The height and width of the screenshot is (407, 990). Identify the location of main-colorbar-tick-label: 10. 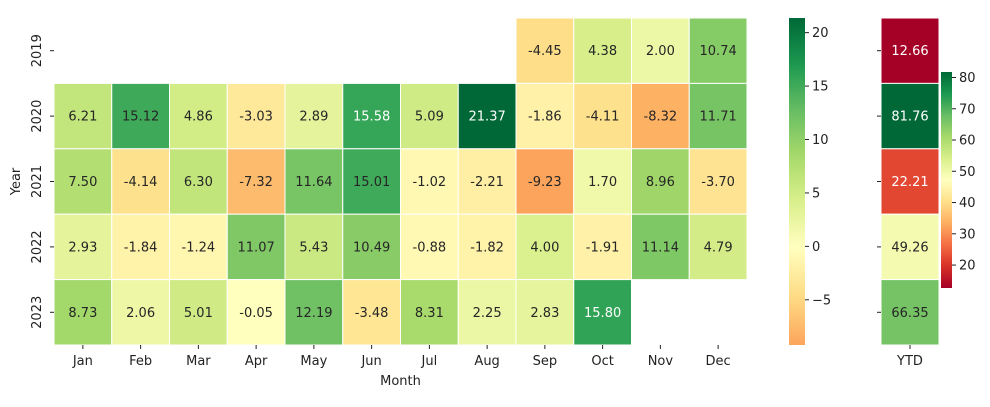
(820, 140).